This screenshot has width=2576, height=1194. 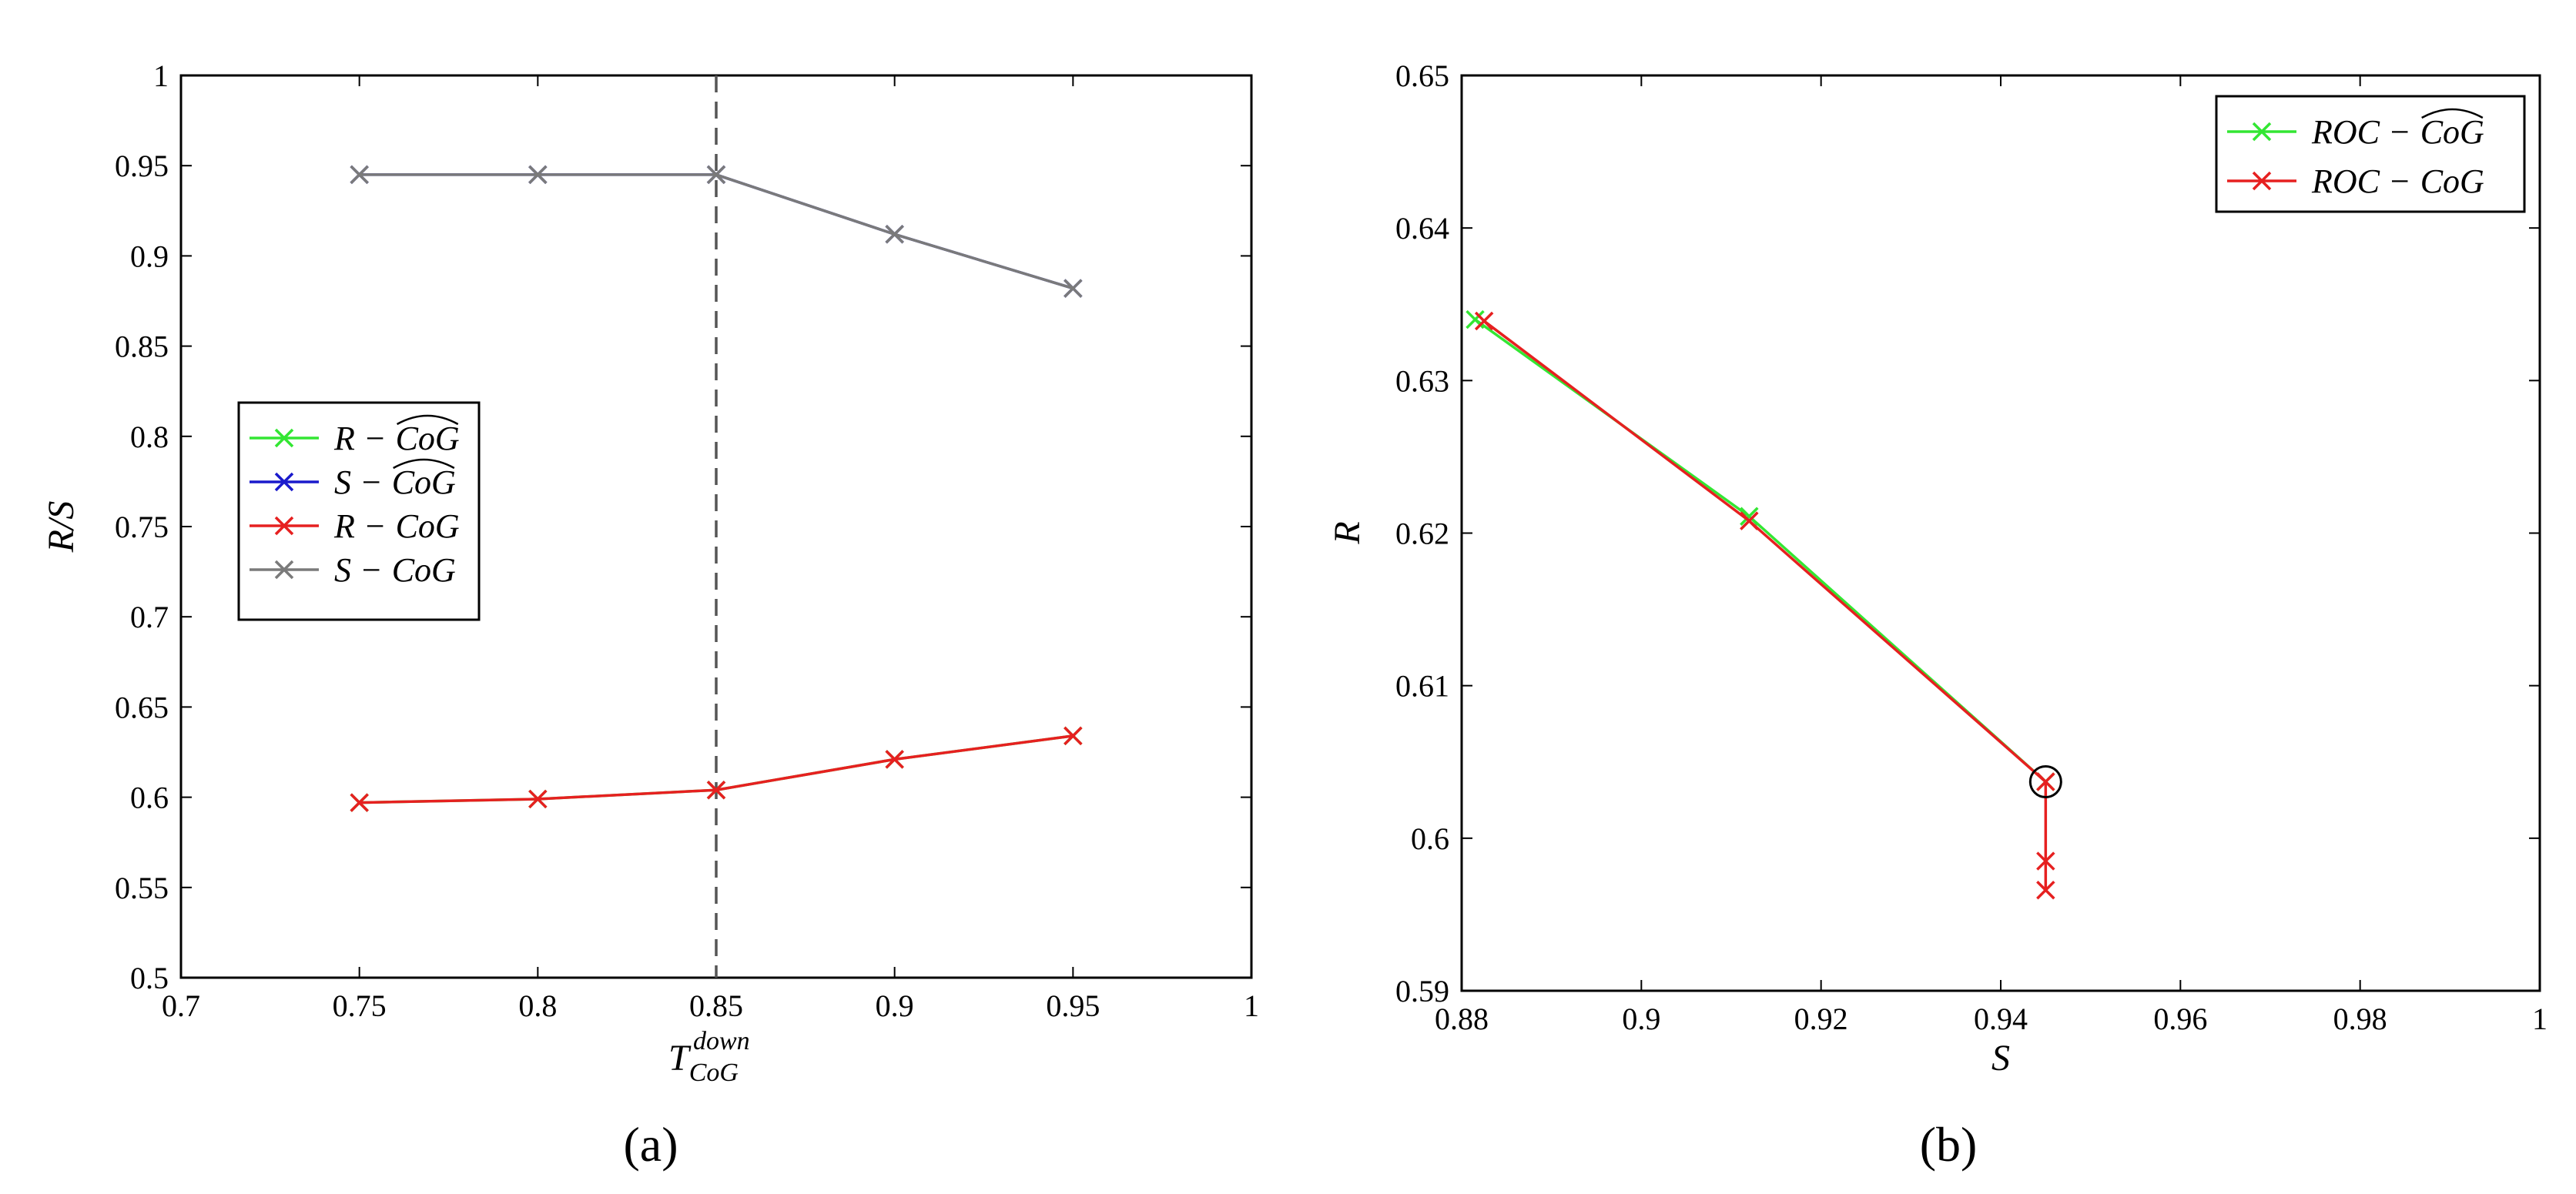 I want to click on legend-box, so click(x=2370, y=154).